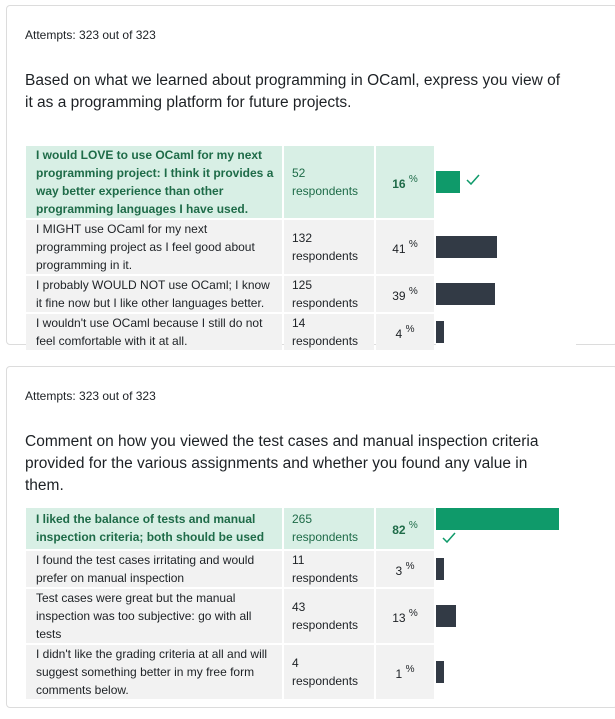  I want to click on percent-cell: 3 %, so click(405, 568).